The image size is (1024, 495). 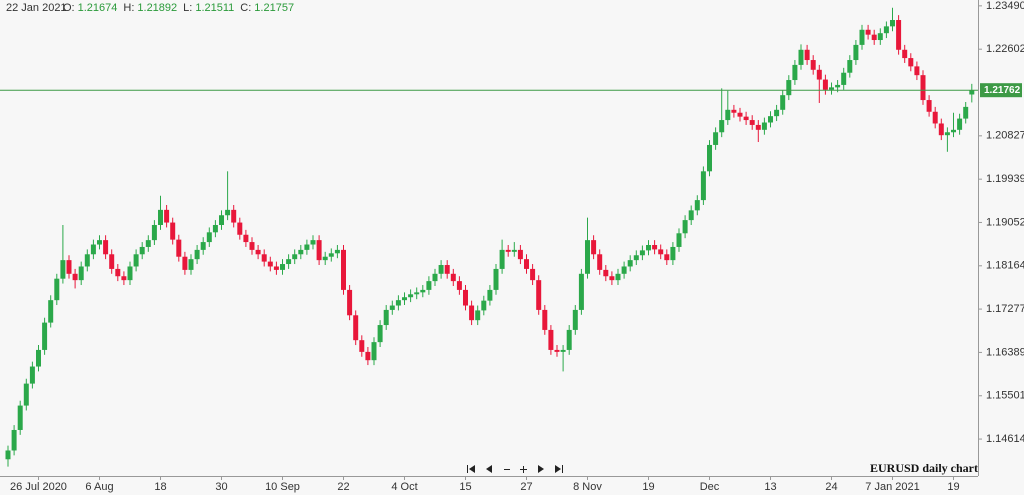 I want to click on header-value: 1.21757, so click(x=274, y=8).